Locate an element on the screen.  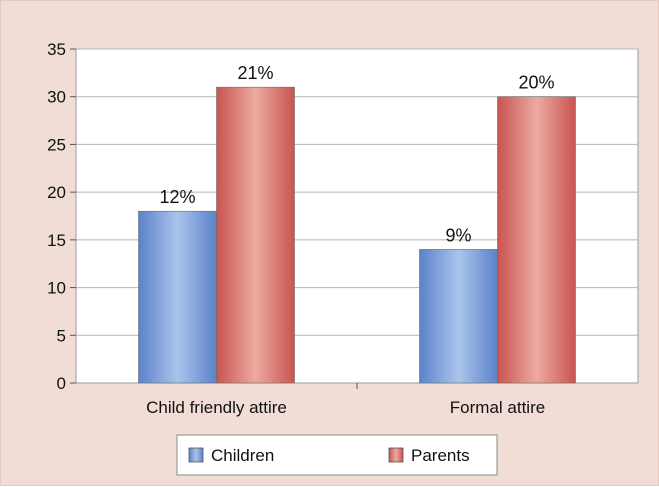
y-tick-label: 25 is located at coordinates (56, 144).